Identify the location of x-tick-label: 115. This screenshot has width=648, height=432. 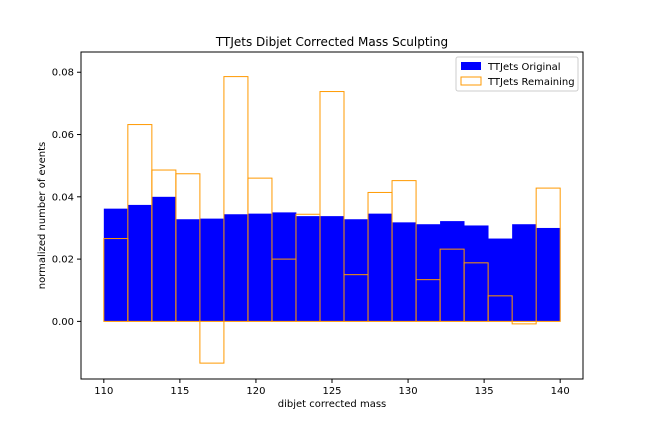
(179, 391).